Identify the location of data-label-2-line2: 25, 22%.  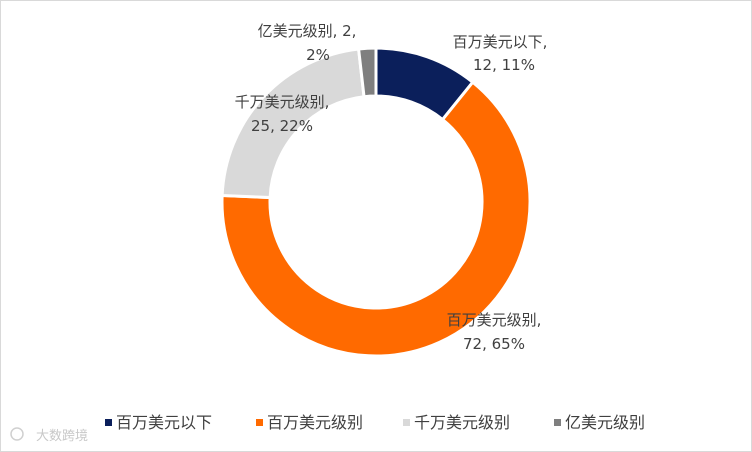
(282, 126).